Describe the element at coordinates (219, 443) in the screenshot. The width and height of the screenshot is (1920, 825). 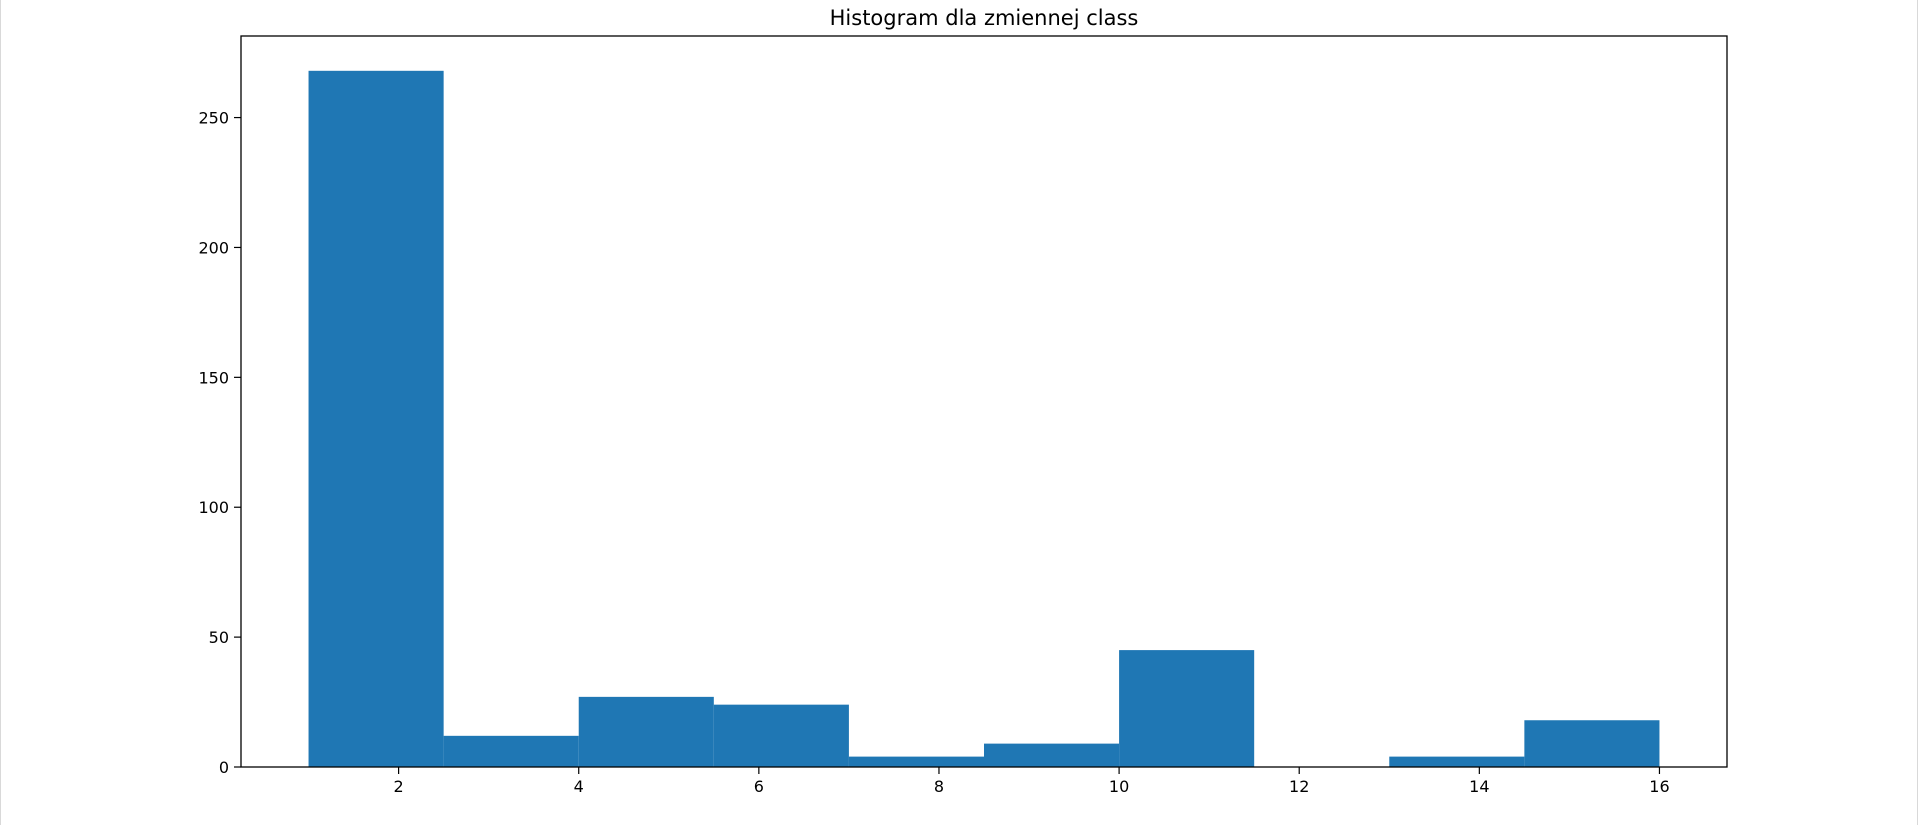
I see `y-axis-ticks: 0 50 100 150 200 250` at that location.